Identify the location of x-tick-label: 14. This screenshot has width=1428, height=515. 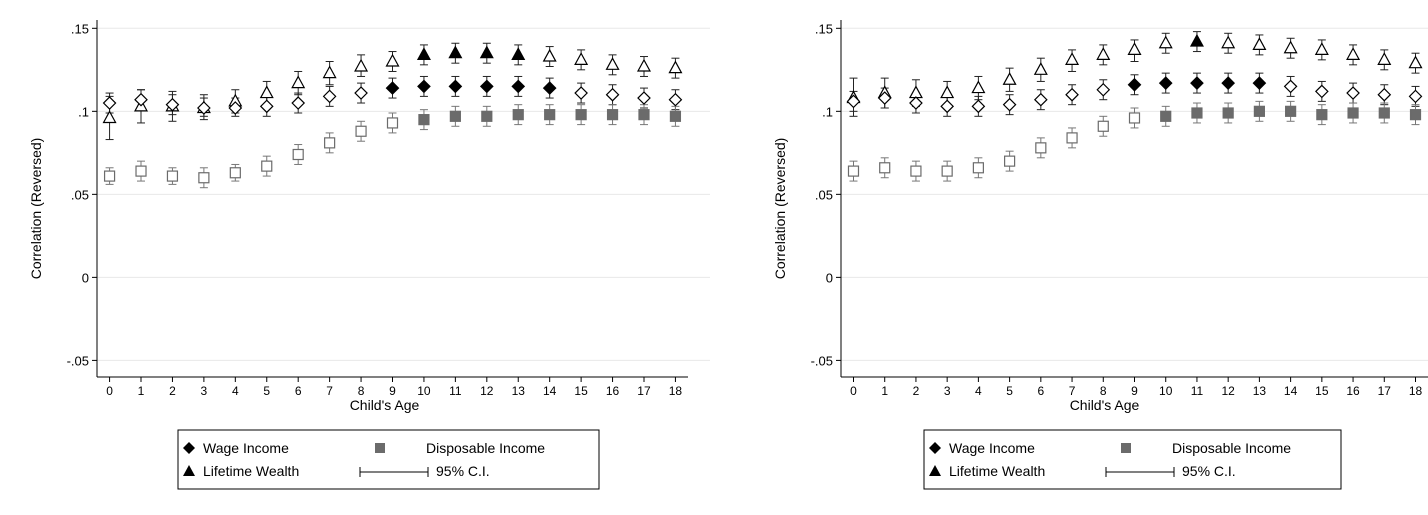
(1291, 391).